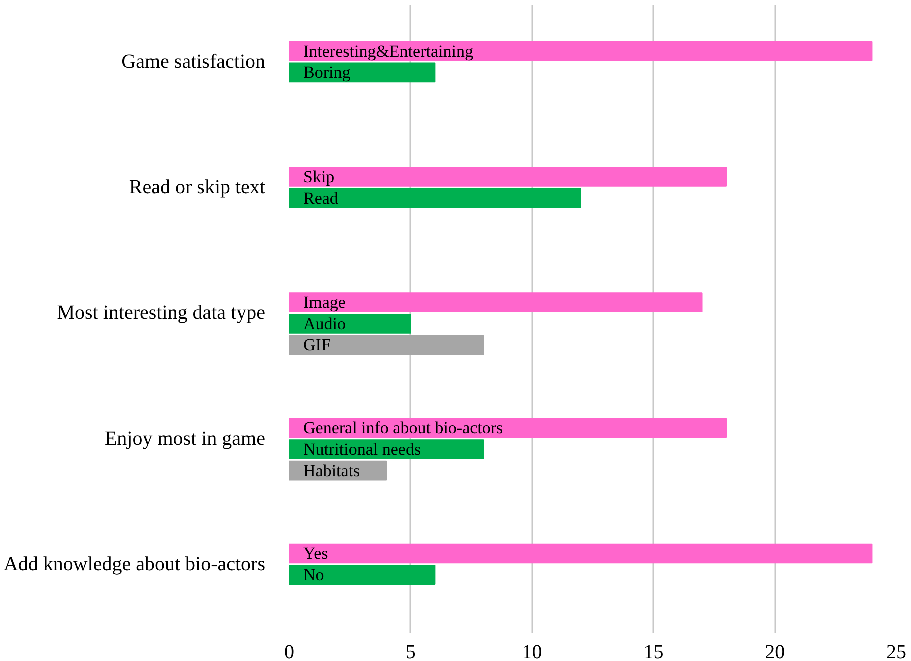 This screenshot has height=661, width=911. I want to click on y-tick-label: Read or skip text, so click(197, 187).